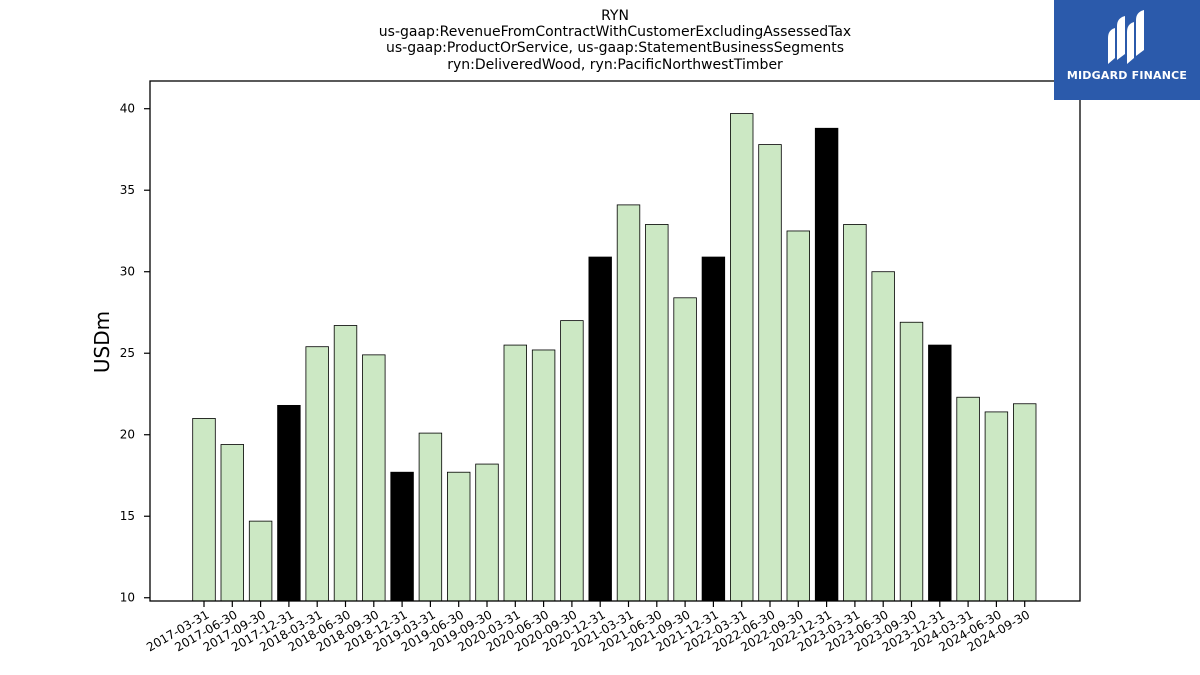  What do you see at coordinates (127, 353) in the screenshot?
I see `y-tick-label: 25` at bounding box center [127, 353].